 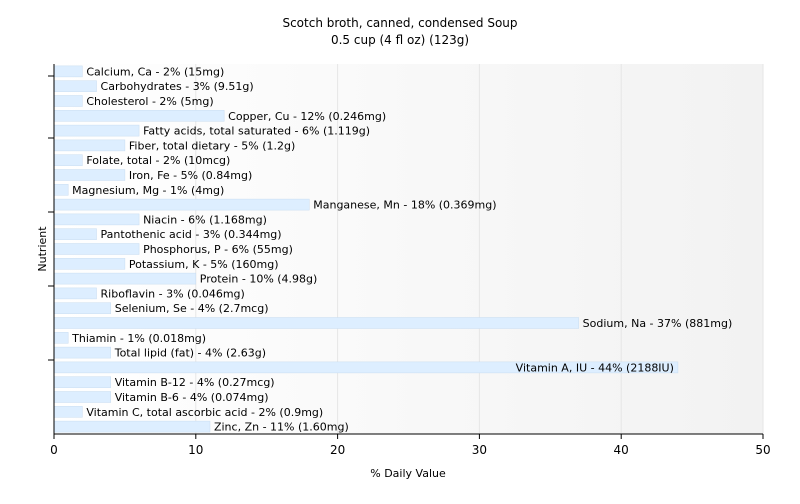 What do you see at coordinates (149, 101) in the screenshot?
I see `bar-label: Cholesterol - 2% (5mg)` at bounding box center [149, 101].